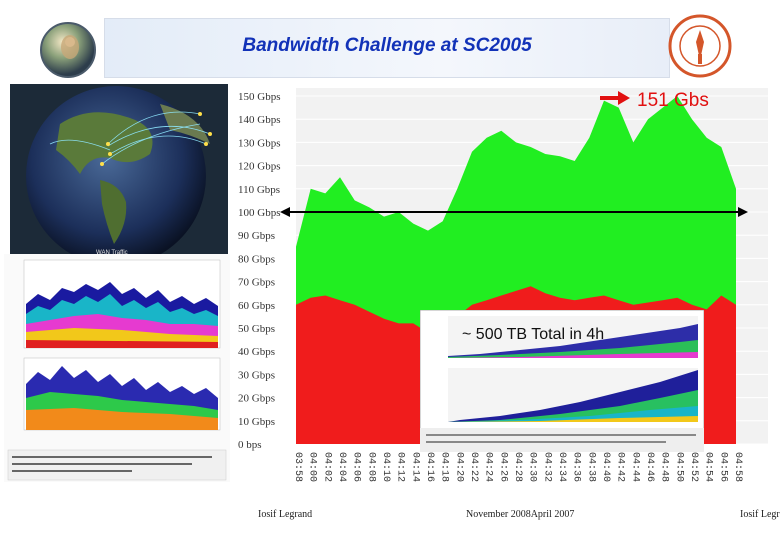 This screenshot has height=540, width=780. What do you see at coordinates (693, 467) in the screenshot?
I see `x-tick-label: 04:52` at bounding box center [693, 467].